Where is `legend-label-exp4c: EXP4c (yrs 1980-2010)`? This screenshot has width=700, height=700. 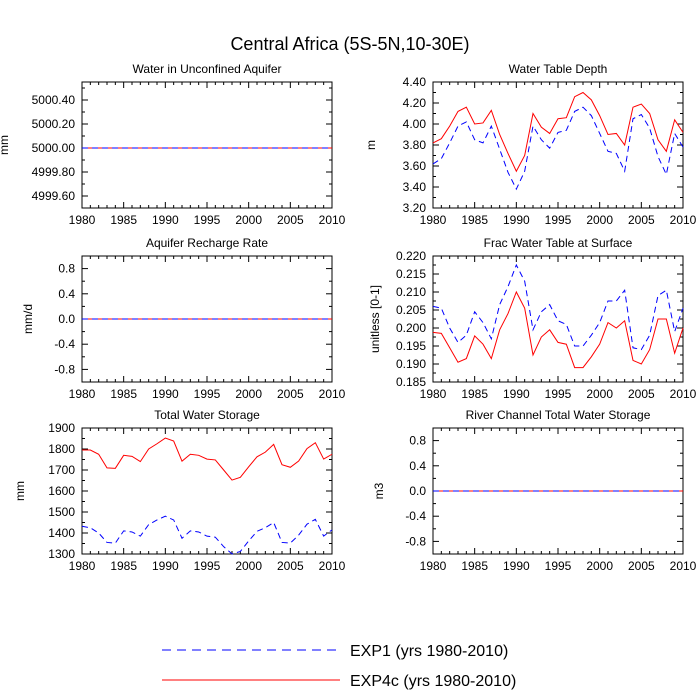
legend-label-exp4c: EXP4c (yrs 1980-2010) is located at coordinates (433, 681).